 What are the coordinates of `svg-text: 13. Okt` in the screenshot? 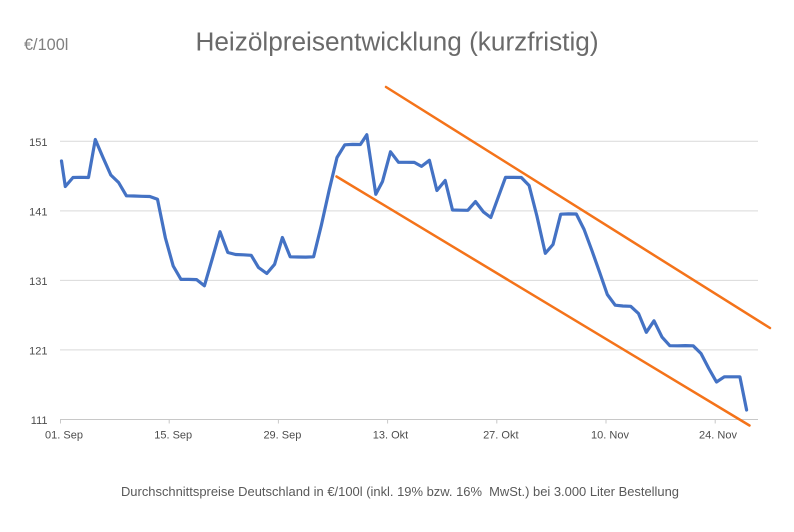 It's located at (390, 436).